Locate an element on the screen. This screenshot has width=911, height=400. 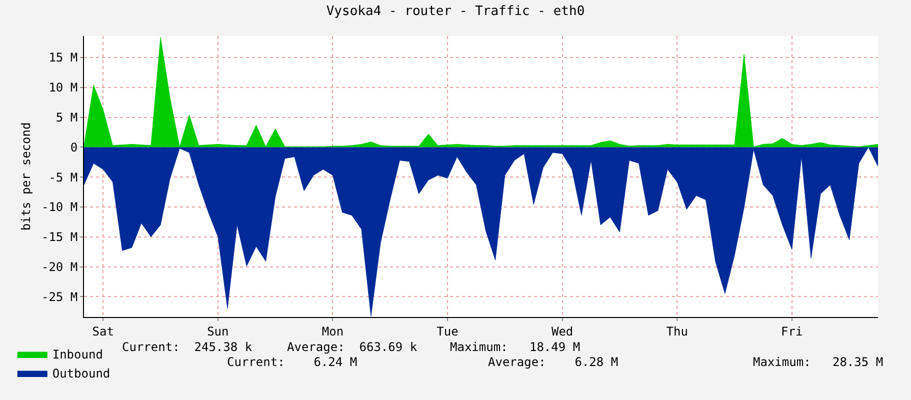
x-tick-label: Wed is located at coordinates (562, 331).